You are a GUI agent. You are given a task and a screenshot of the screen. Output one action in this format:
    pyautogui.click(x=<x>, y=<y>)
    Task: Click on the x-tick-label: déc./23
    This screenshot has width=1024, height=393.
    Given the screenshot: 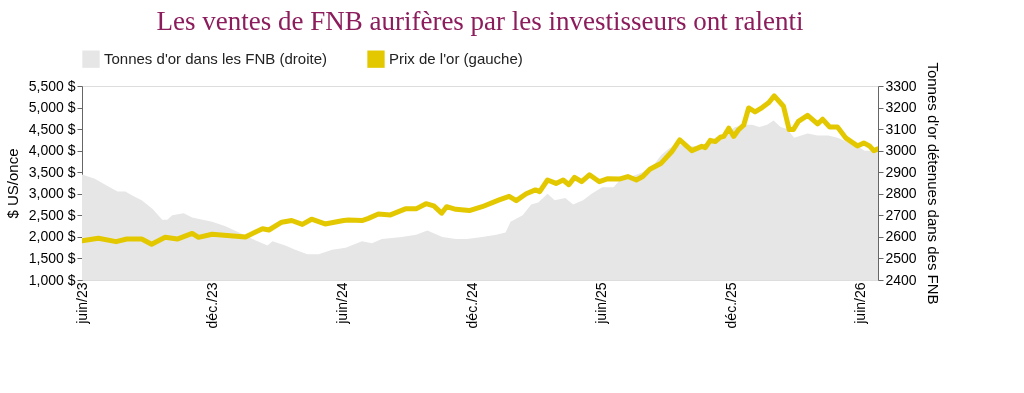 What is the action you would take?
    pyautogui.click(x=211, y=305)
    